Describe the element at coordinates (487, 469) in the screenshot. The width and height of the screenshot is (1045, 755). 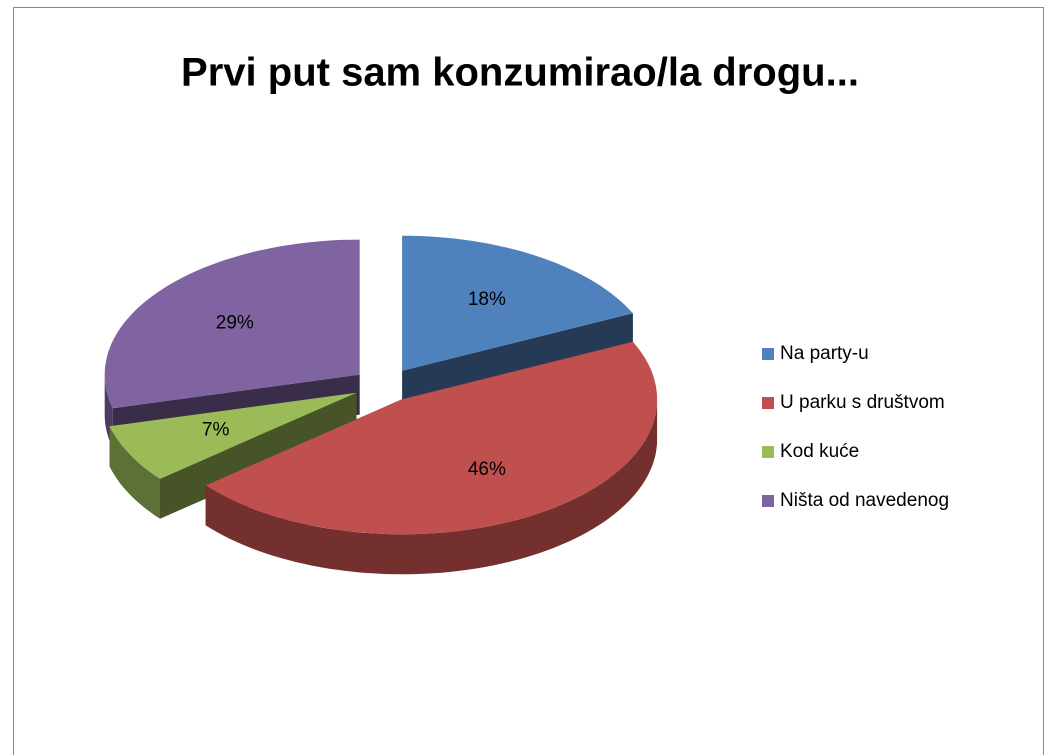
I see `data-label: 46%` at that location.